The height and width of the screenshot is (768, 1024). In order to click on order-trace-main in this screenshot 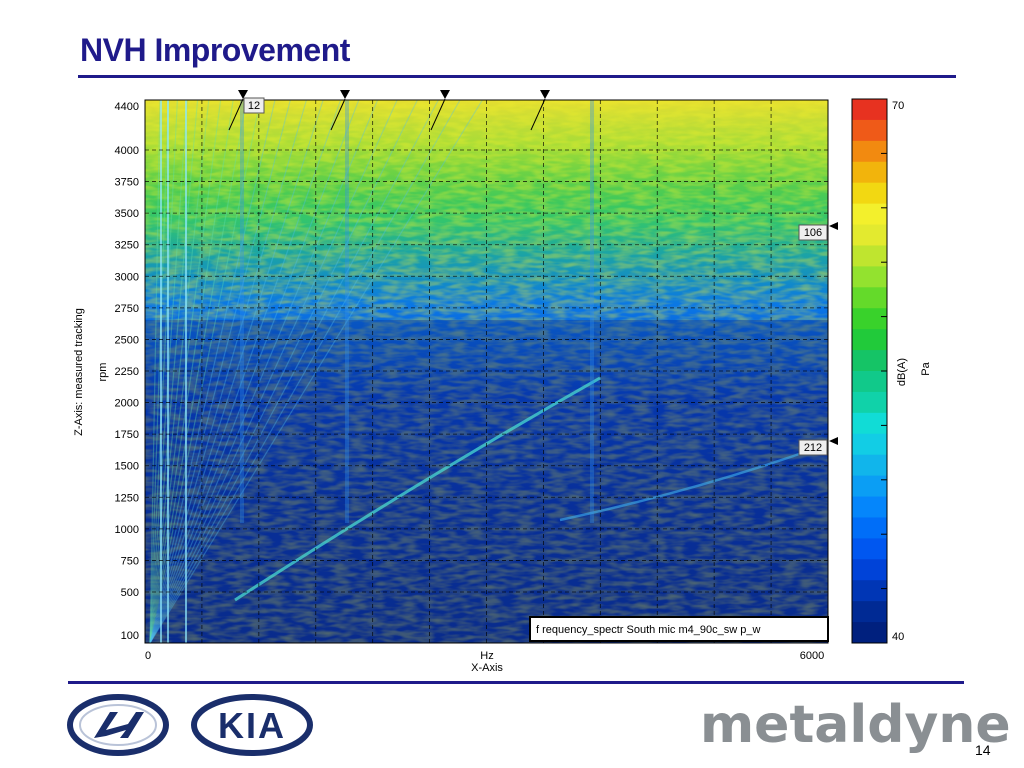, I will do `click(417, 489)`.